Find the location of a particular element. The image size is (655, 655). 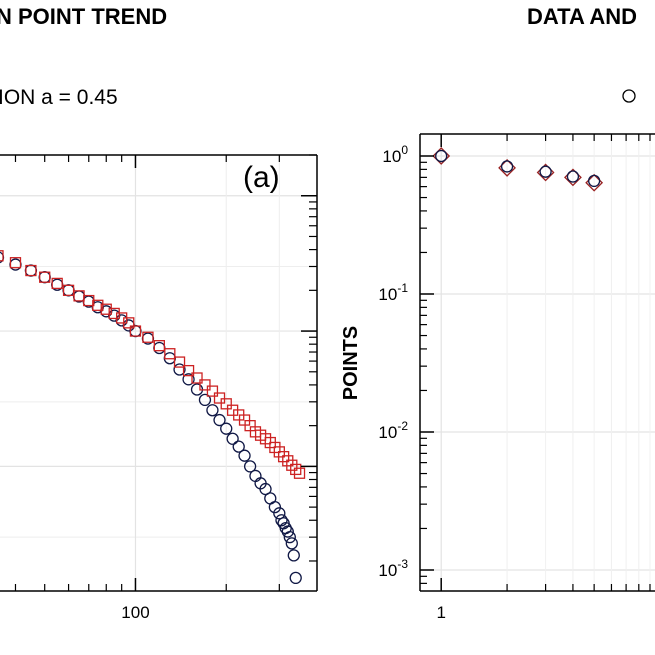

right-y-tick-label: 10⁰ is located at coordinates (395, 154).